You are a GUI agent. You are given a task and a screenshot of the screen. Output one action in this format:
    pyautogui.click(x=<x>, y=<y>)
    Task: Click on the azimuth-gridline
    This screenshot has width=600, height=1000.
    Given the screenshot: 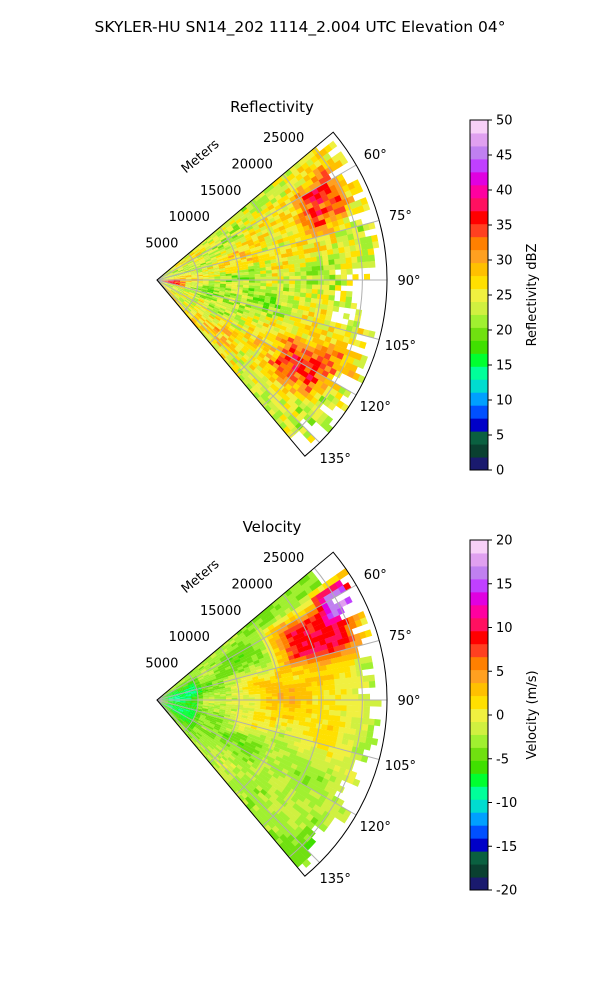 What is the action you would take?
    pyautogui.click(x=268, y=250)
    